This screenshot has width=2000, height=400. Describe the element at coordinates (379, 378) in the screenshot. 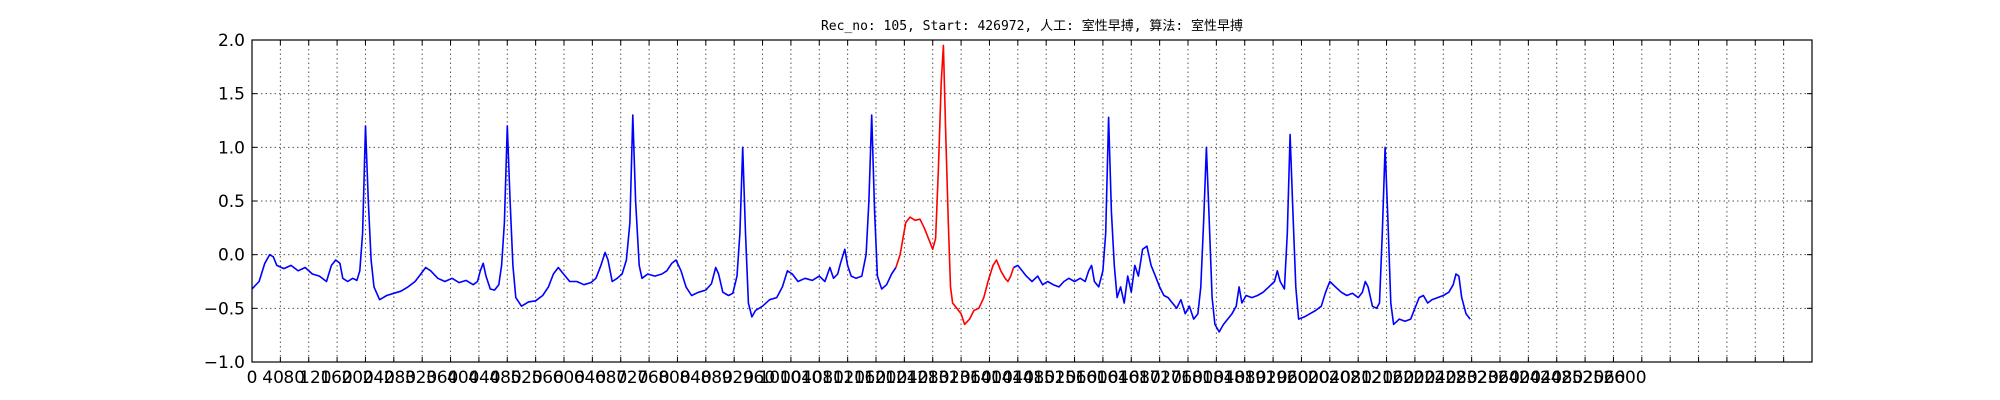

I see `x-tick-label: 240` at that location.